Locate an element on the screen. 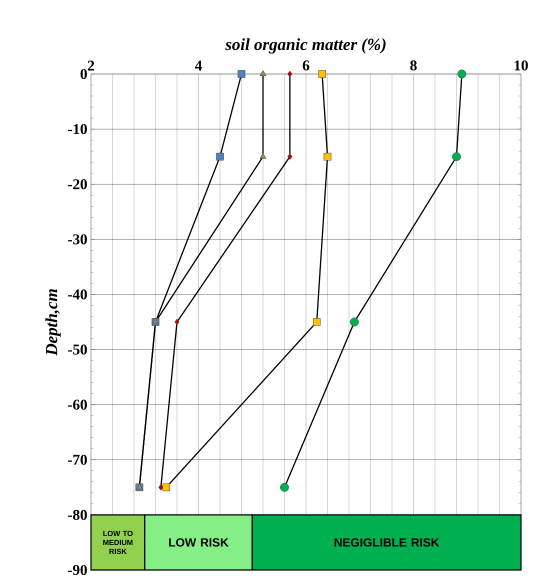 This screenshot has width=538, height=578. band-label: LOW RISK is located at coordinates (199, 542).